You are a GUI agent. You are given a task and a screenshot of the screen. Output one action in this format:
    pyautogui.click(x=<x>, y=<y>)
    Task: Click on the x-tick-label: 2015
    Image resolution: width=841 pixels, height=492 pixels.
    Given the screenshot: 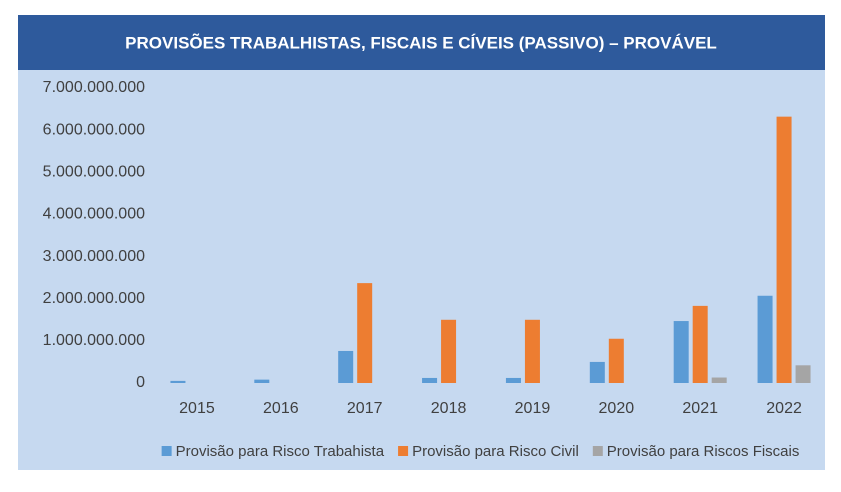 What is the action you would take?
    pyautogui.click(x=197, y=408)
    